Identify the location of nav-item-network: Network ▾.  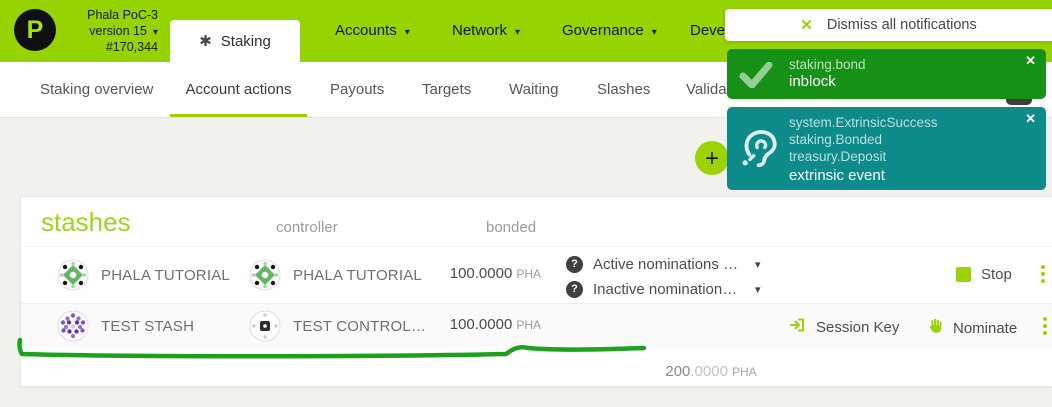
(486, 30).